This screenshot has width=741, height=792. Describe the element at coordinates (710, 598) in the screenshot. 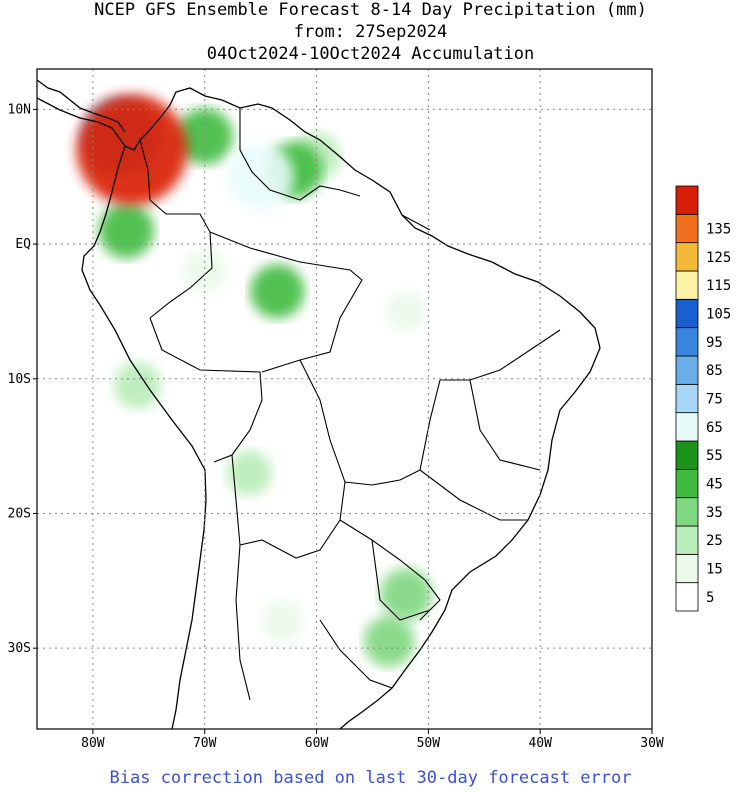

I see `colorbar-label: 5` at that location.